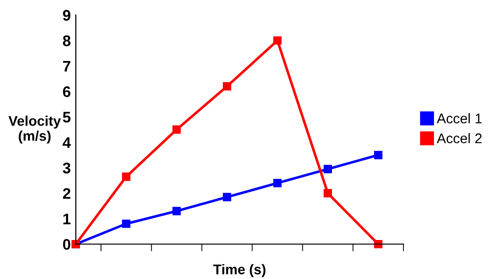  Describe the element at coordinates (66, 92) in the screenshot. I see `y-tick-label: 6` at that location.